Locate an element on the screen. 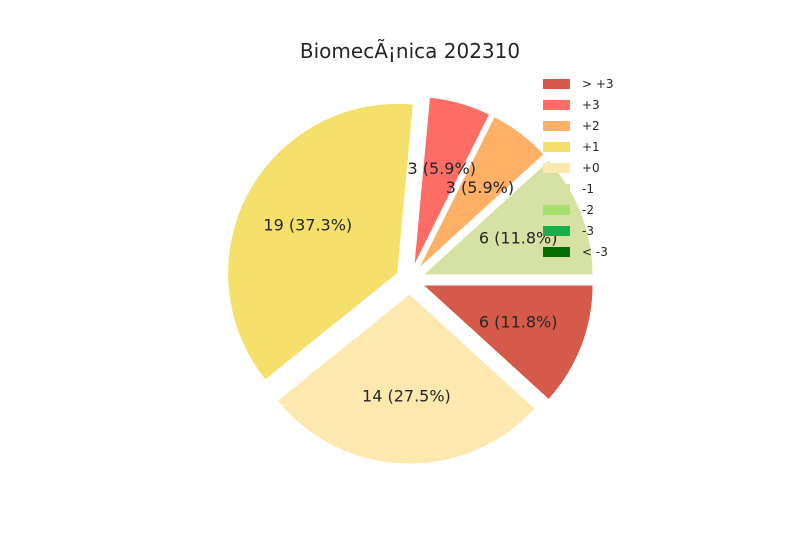 Image resolution: width=800 pixels, height=550 pixels. legend: > +3 +3 +2 +1 +0 -1 -2 -3 < -3 is located at coordinates (578, 168).